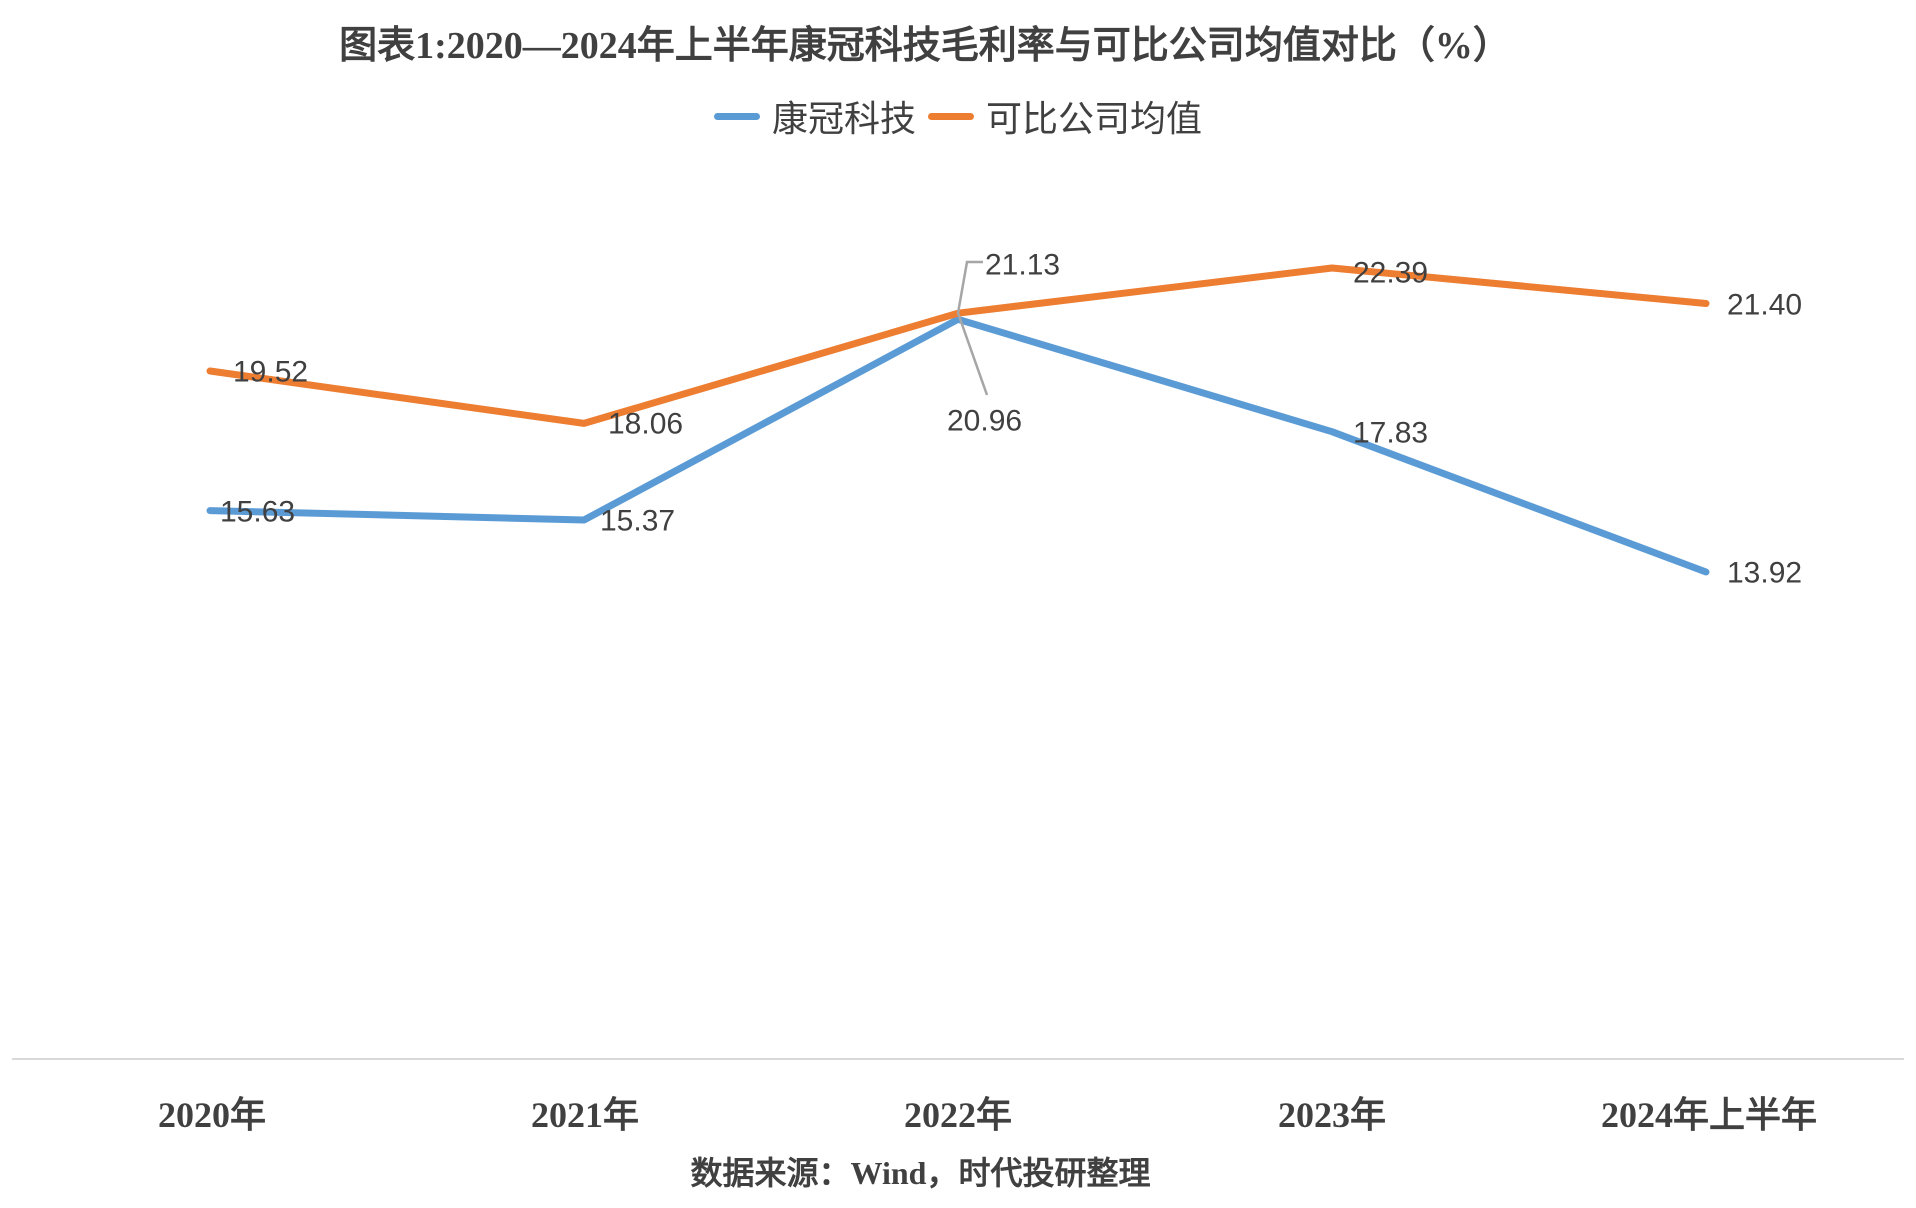 The image size is (1916, 1208). What do you see at coordinates (1390, 433) in the screenshot?
I see `data-label: 17.83` at bounding box center [1390, 433].